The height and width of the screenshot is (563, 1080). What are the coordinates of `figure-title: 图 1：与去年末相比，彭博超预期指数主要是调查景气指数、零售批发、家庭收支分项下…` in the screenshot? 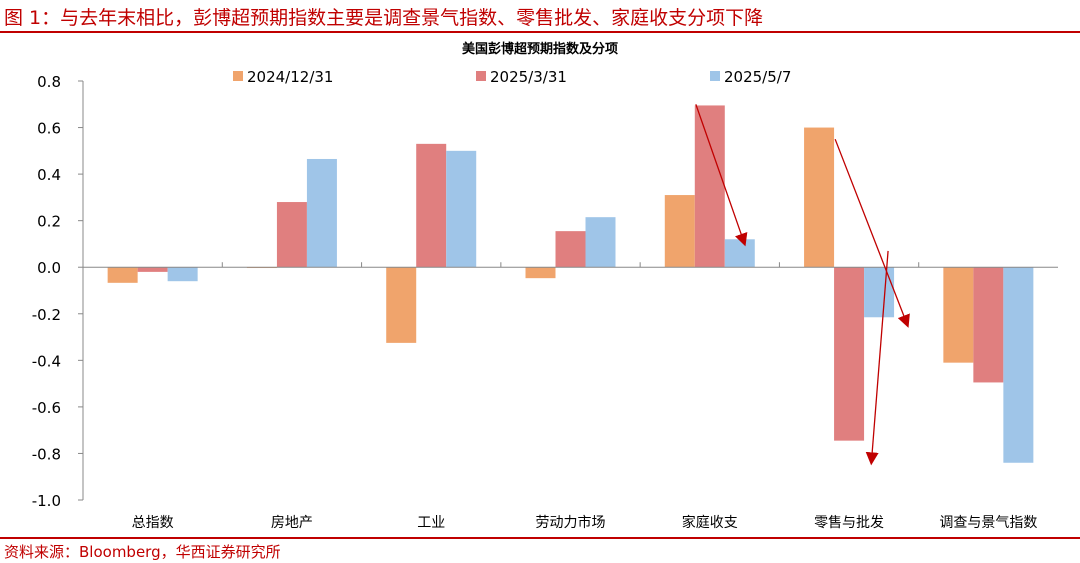 It's located at (384, 18).